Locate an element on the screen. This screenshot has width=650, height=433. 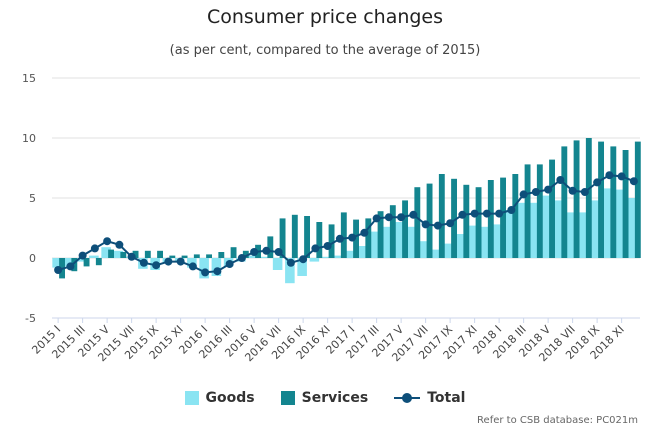
chart-title: Consumer price changes is located at coordinates (325, 17).